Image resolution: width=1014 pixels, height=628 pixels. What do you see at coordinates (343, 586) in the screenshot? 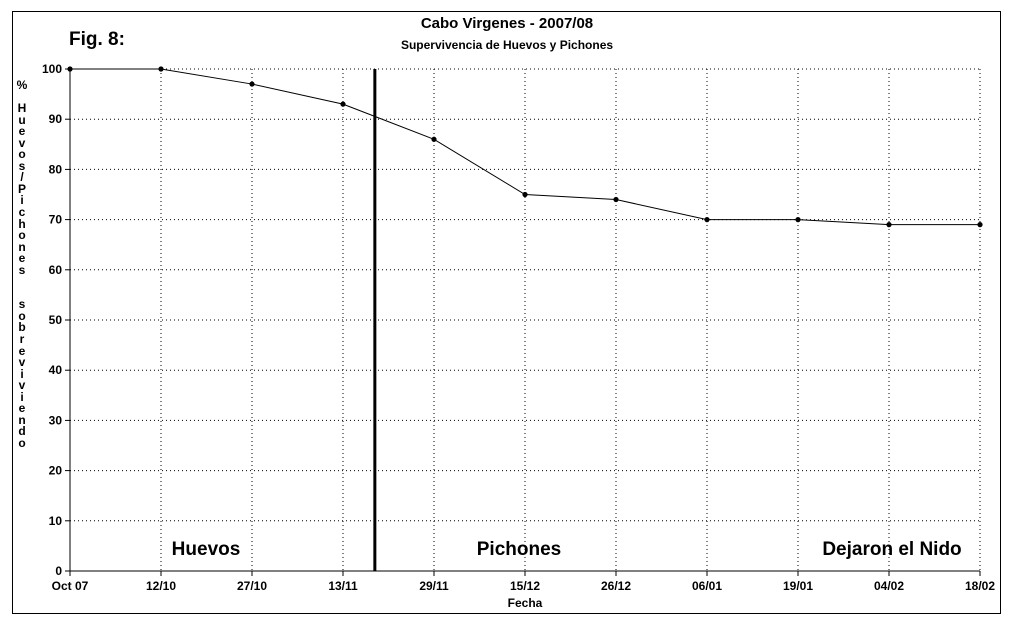
I see `x-tick-label: 13/11` at bounding box center [343, 586].